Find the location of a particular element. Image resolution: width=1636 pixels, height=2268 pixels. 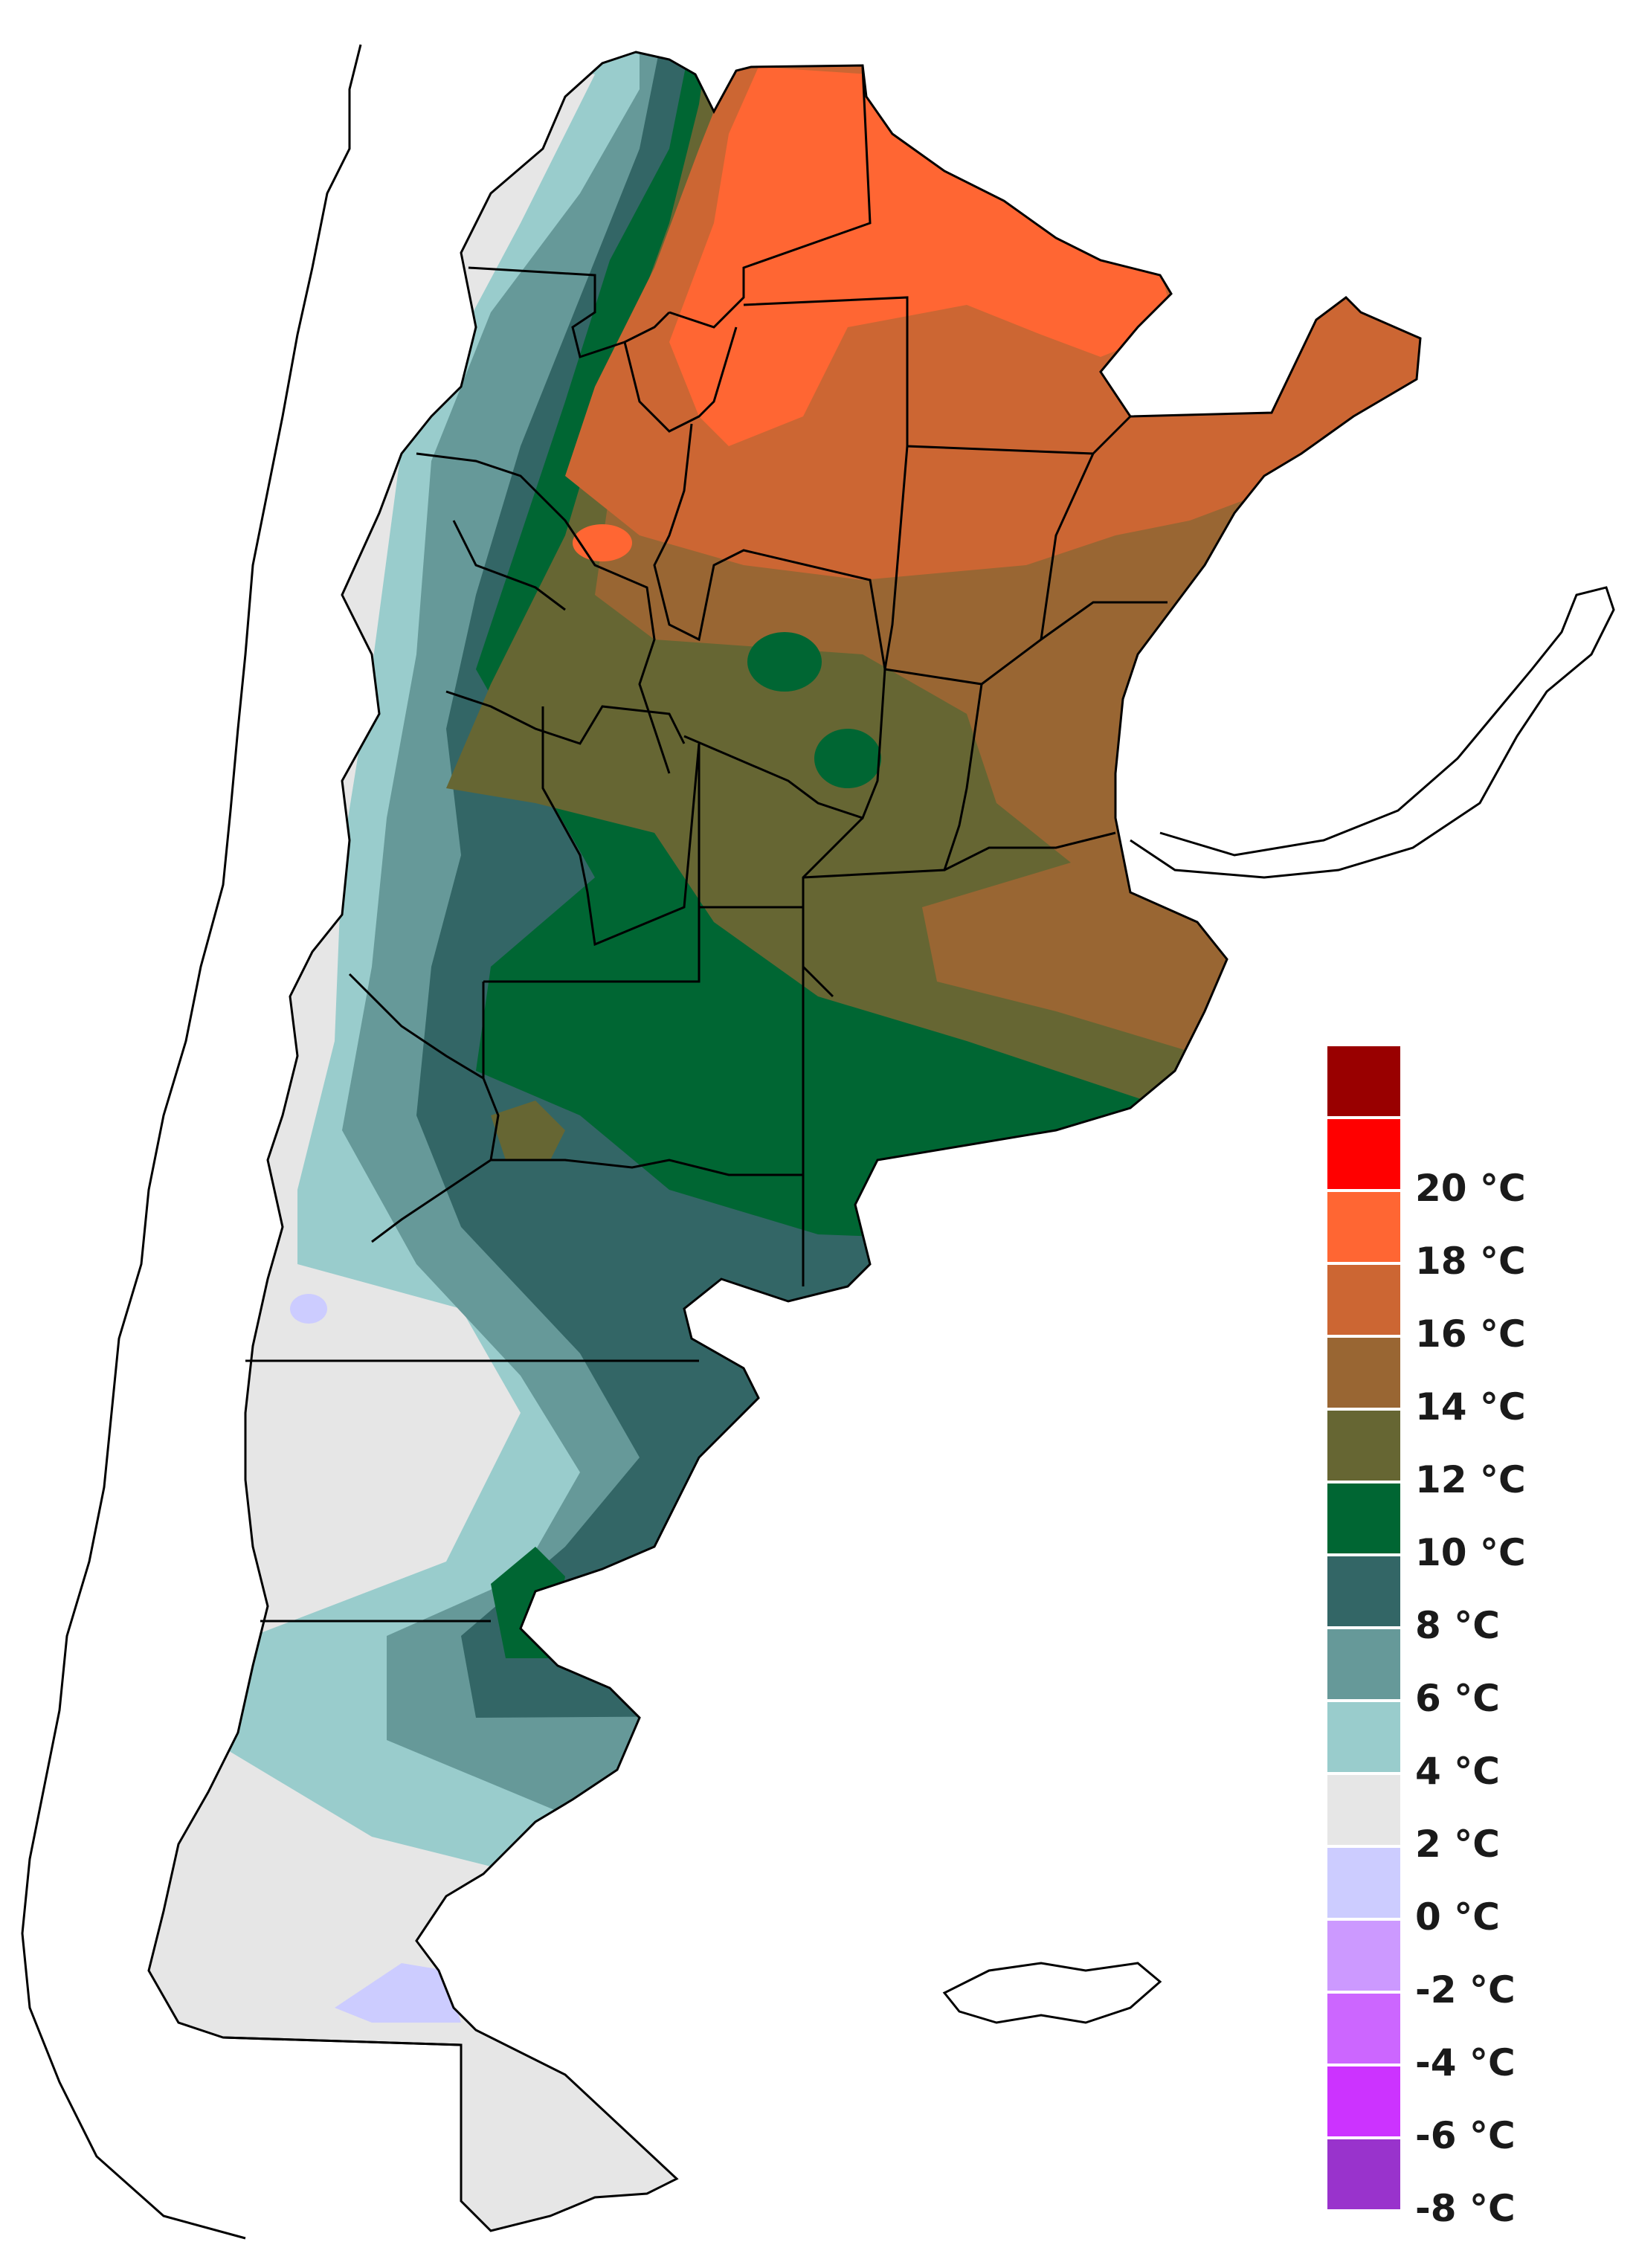

falklands-outline is located at coordinates (1052, 1993).